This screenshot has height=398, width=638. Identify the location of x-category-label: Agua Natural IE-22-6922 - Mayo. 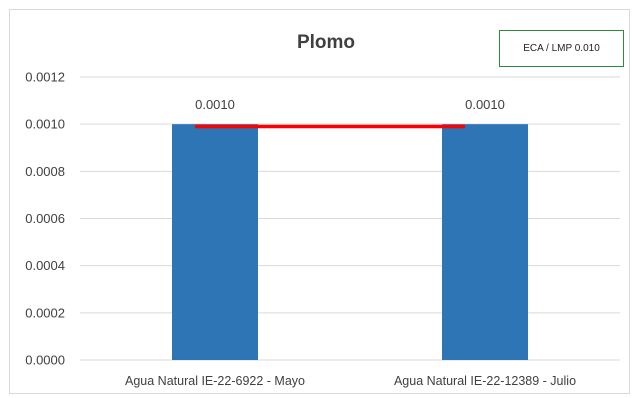
(215, 381).